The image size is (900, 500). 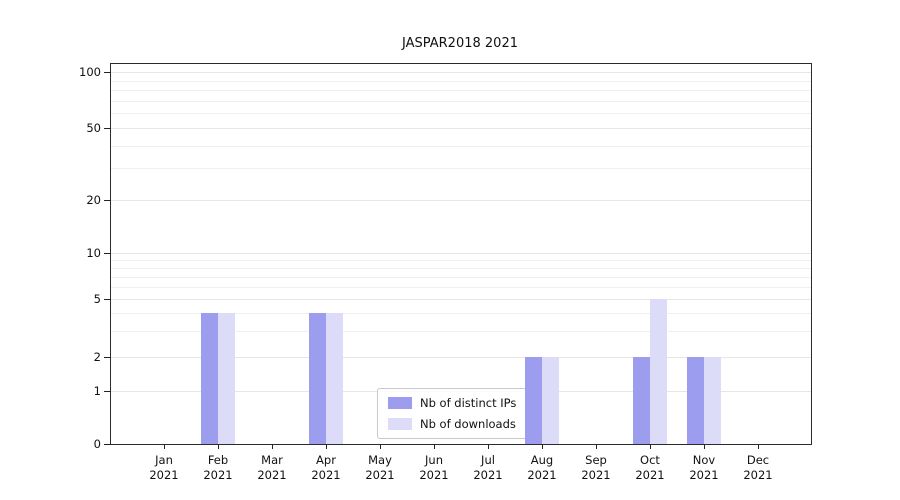 I want to click on legend-label-distinct-ips: Nb of distinct IPs, so click(x=468, y=403).